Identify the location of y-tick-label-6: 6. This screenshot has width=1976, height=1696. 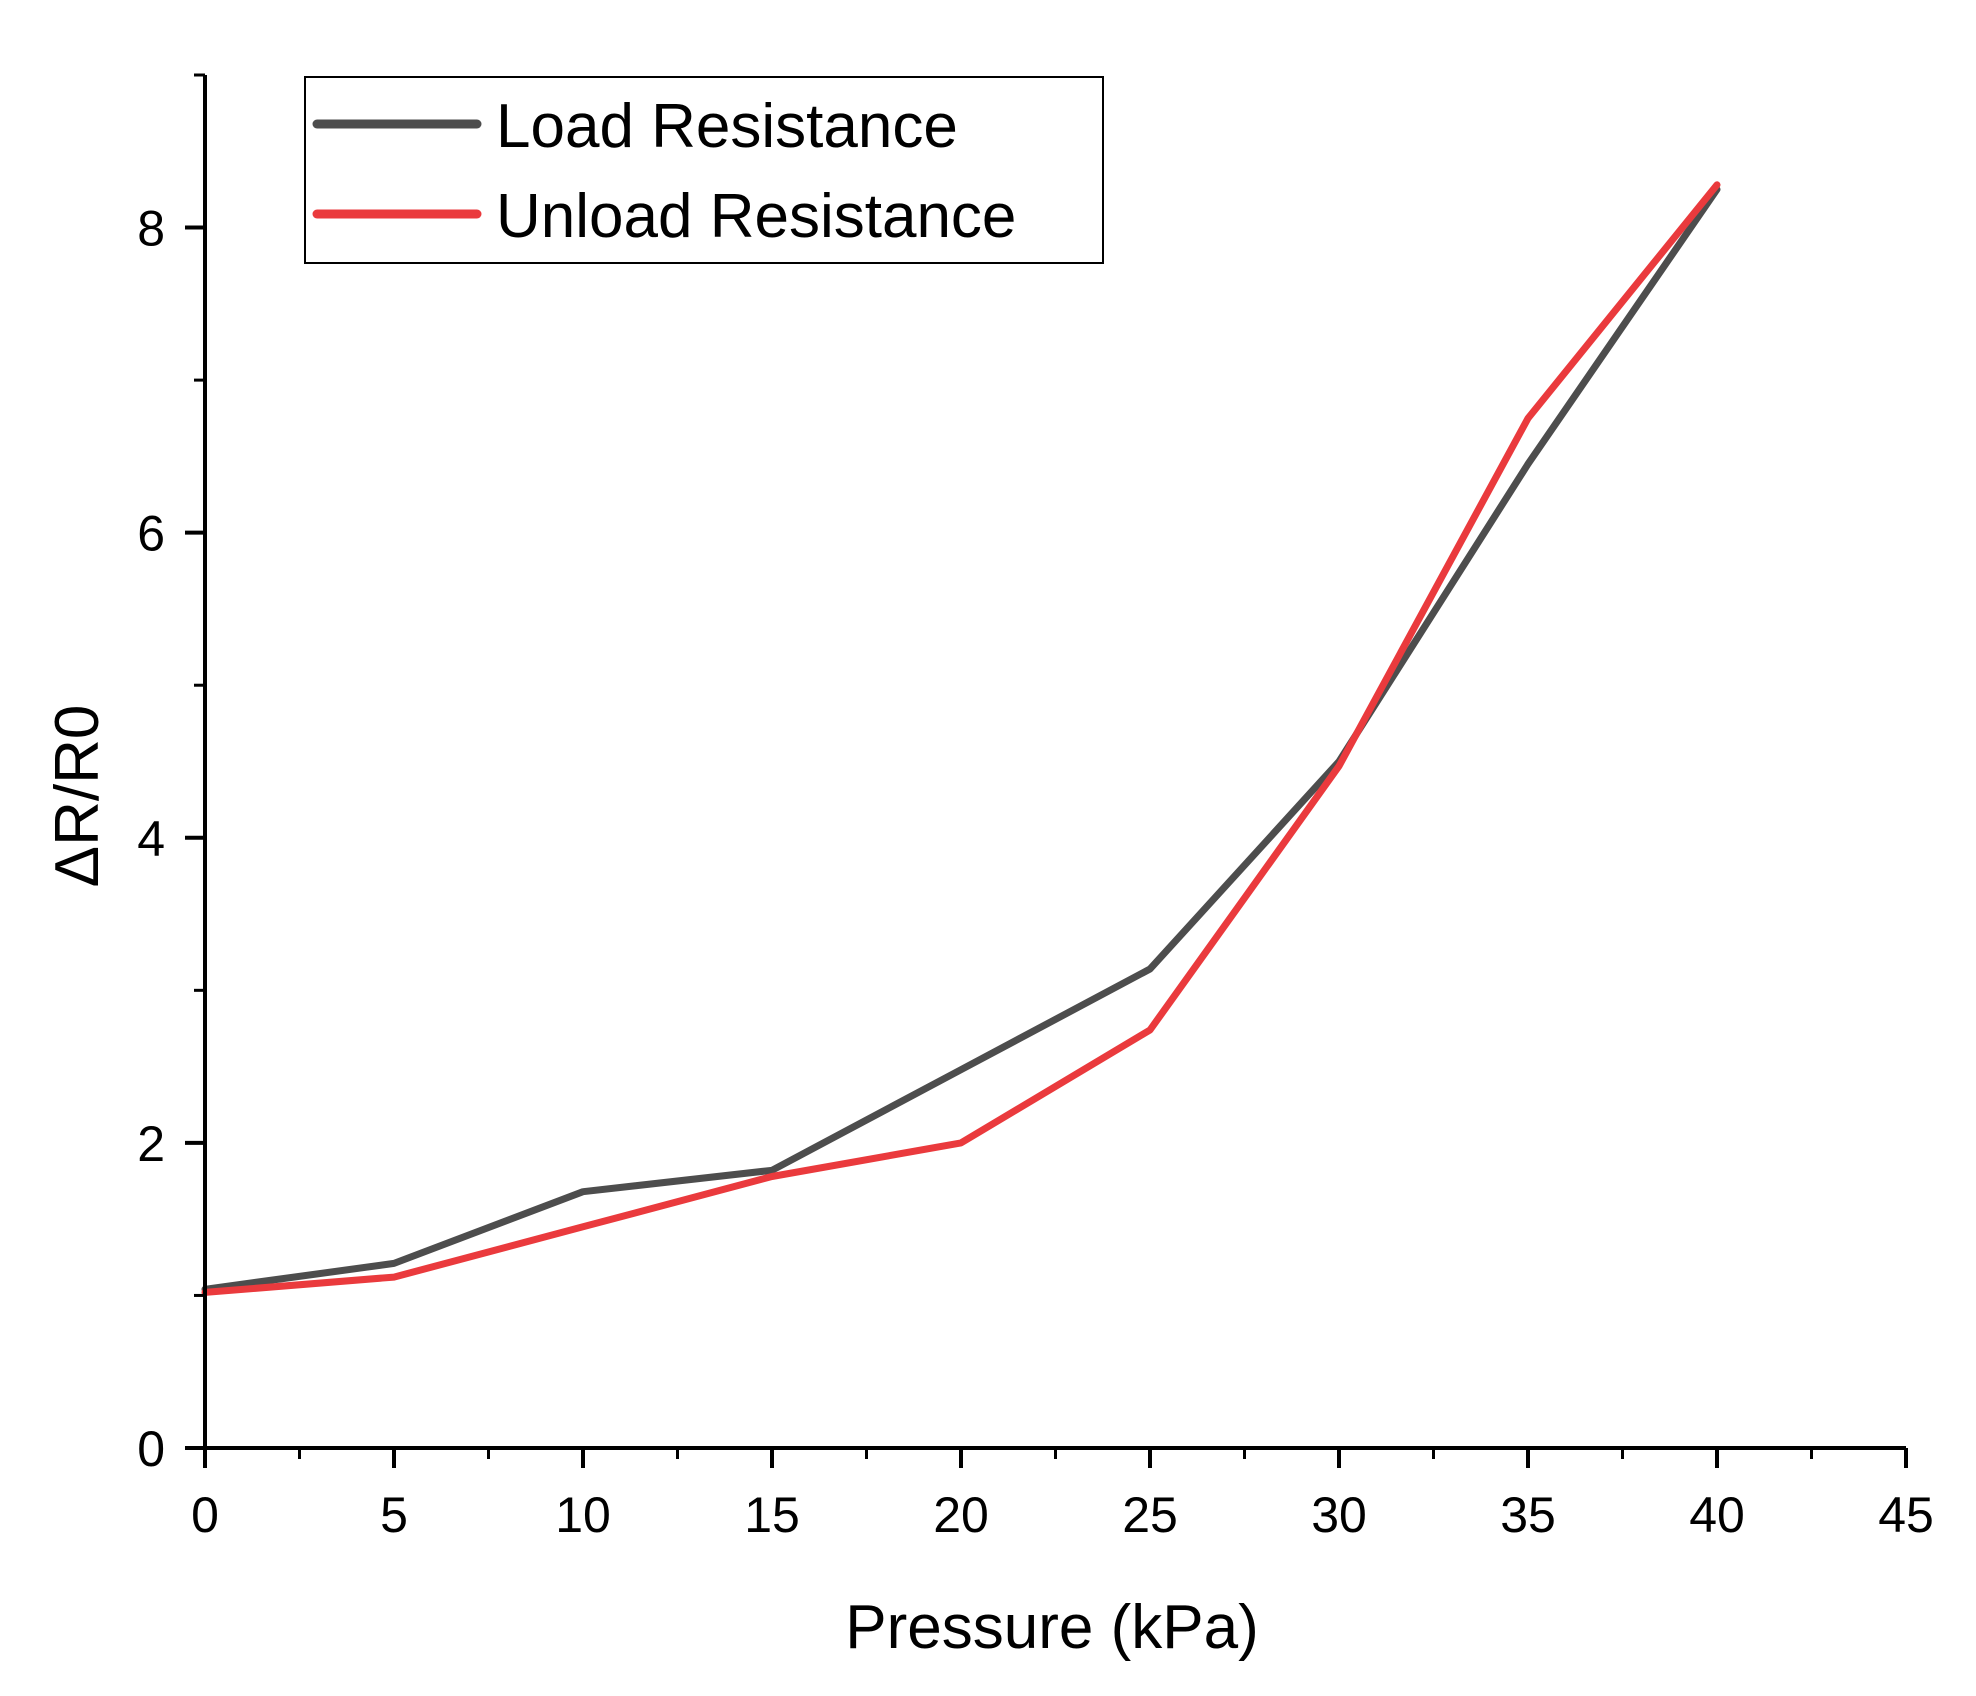
(151, 534).